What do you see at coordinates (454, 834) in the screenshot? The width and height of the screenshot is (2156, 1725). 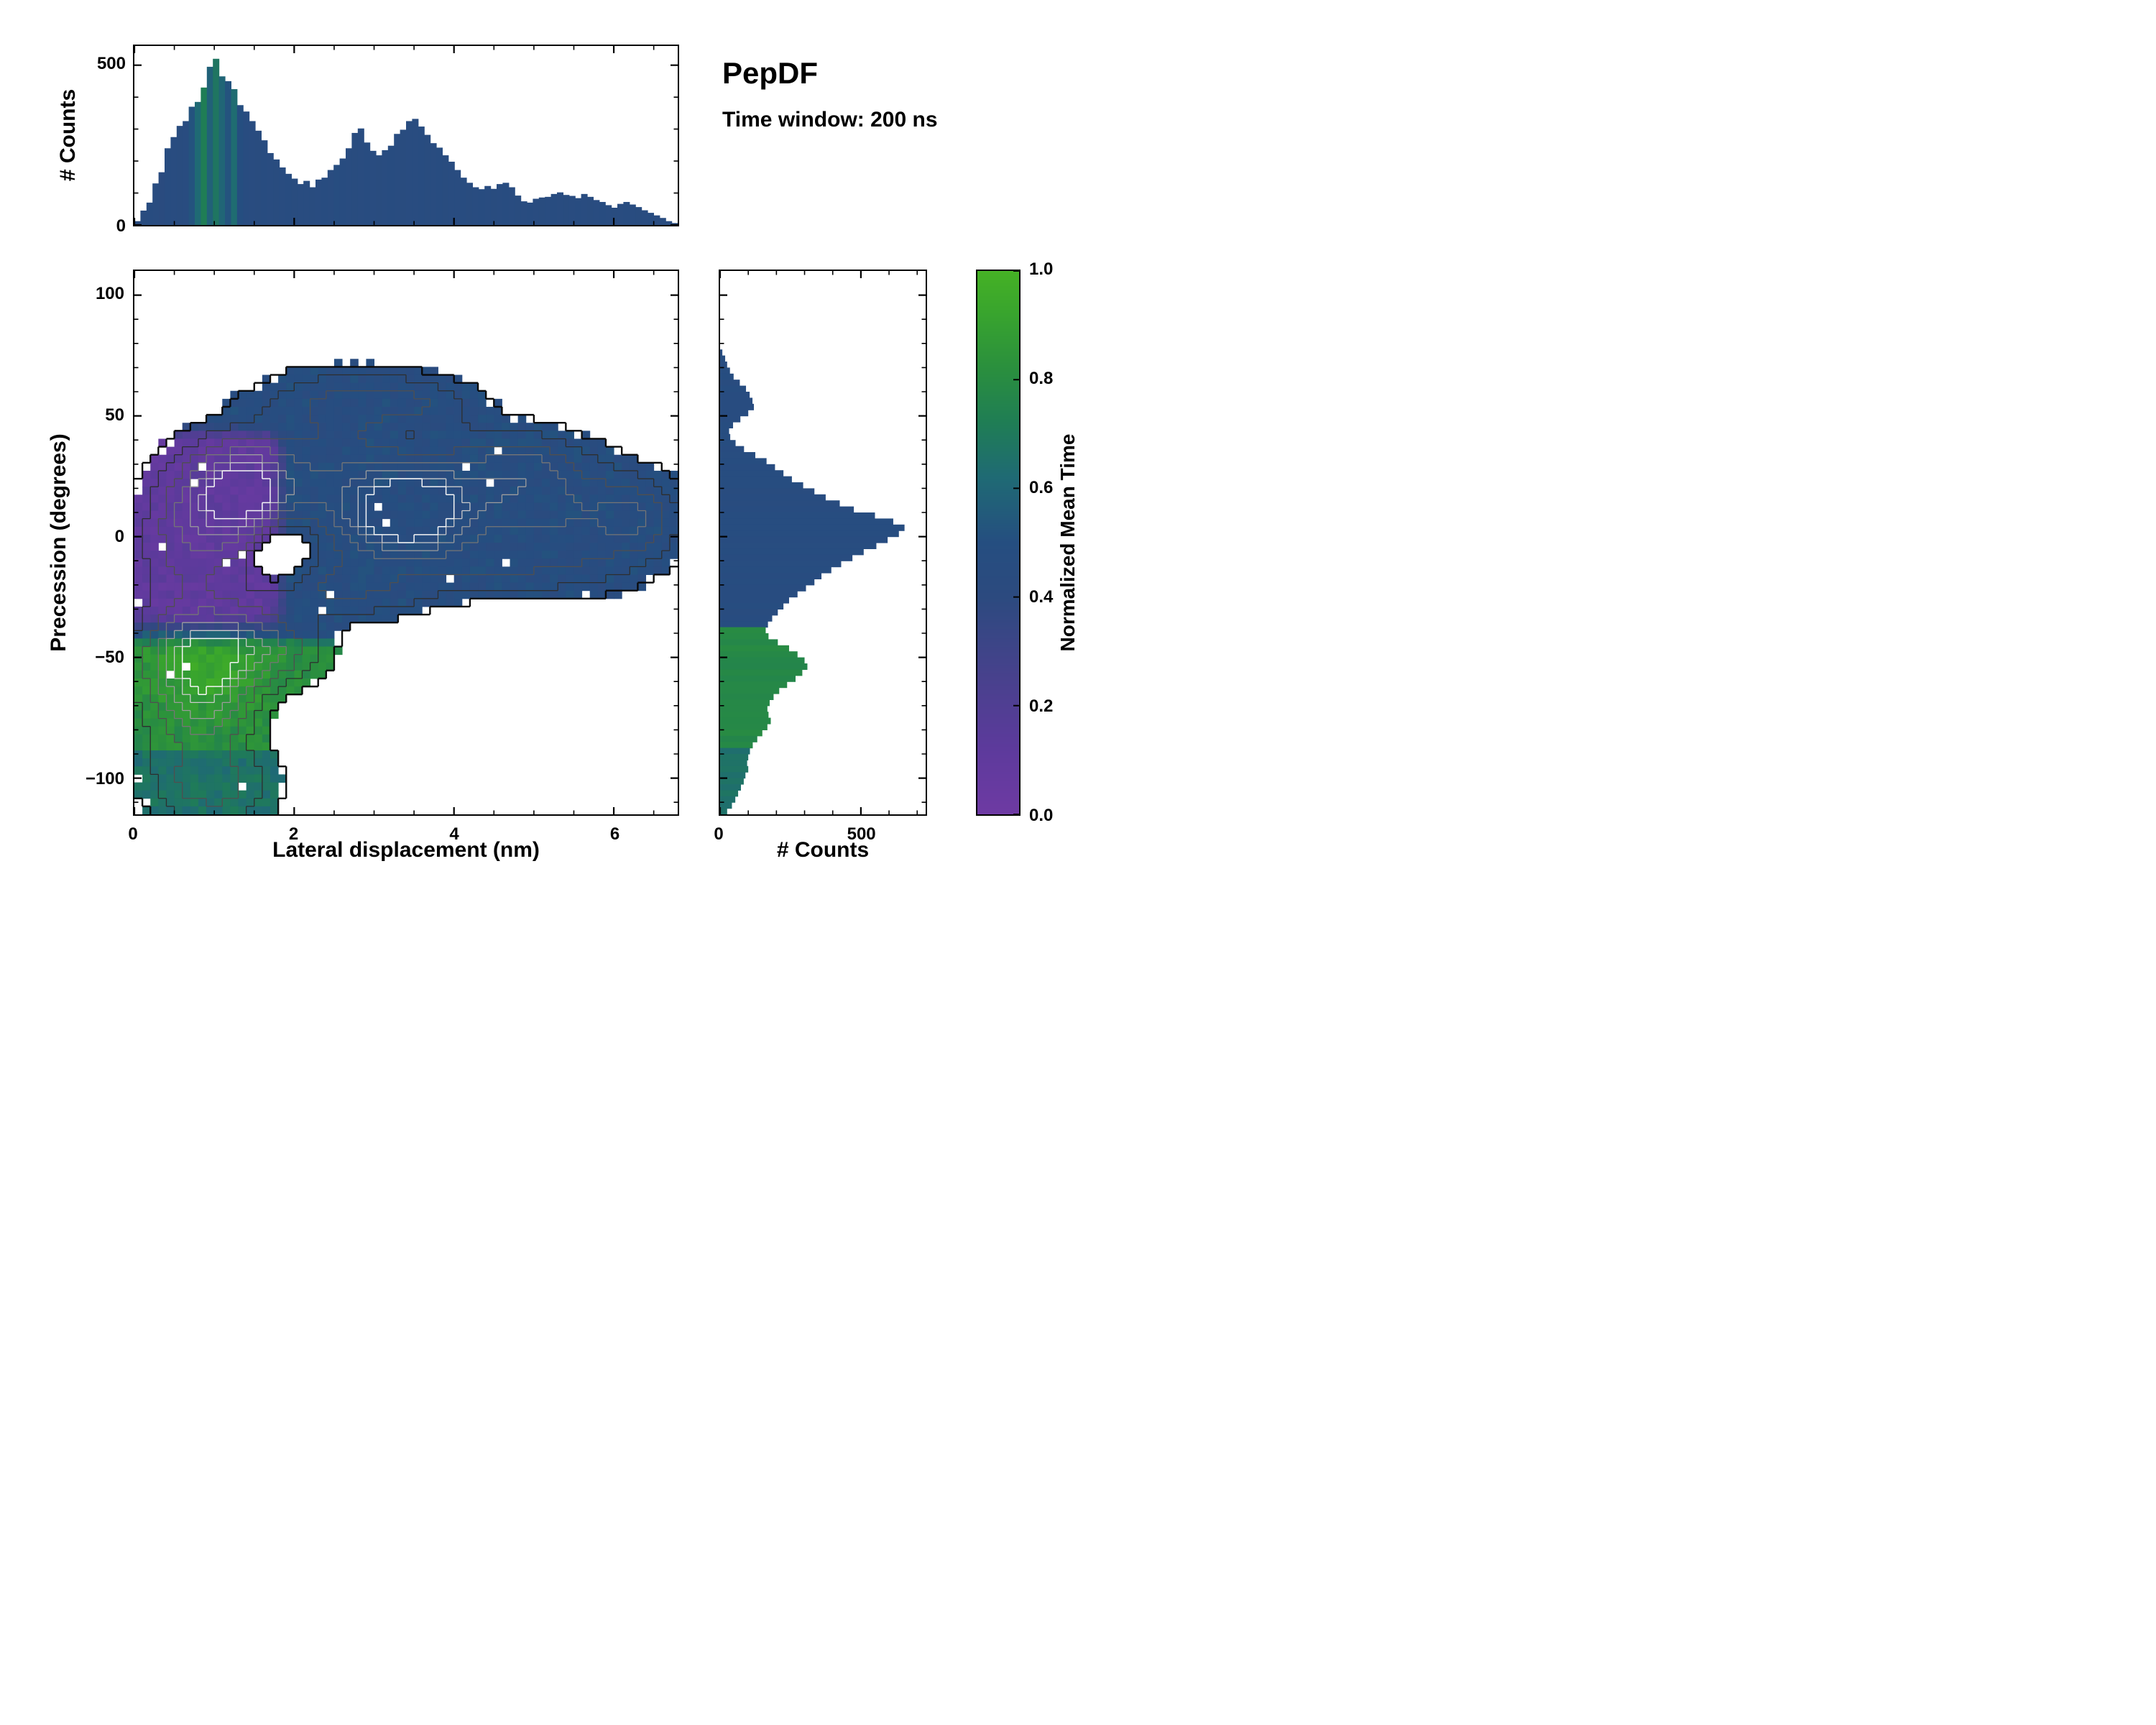 I see `tick-label: 4` at bounding box center [454, 834].